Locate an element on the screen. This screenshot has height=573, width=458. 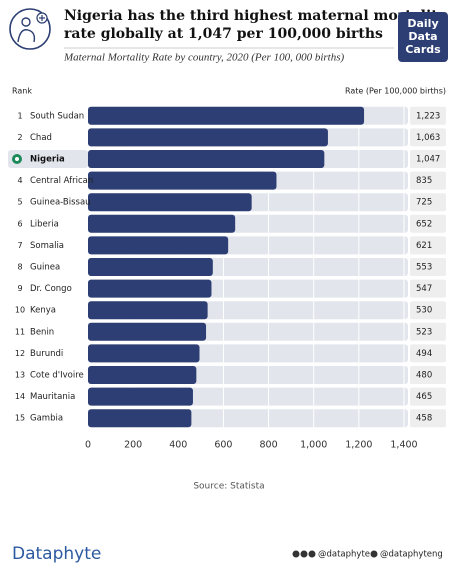
category-label: Central African is located at coordinates (61, 181).